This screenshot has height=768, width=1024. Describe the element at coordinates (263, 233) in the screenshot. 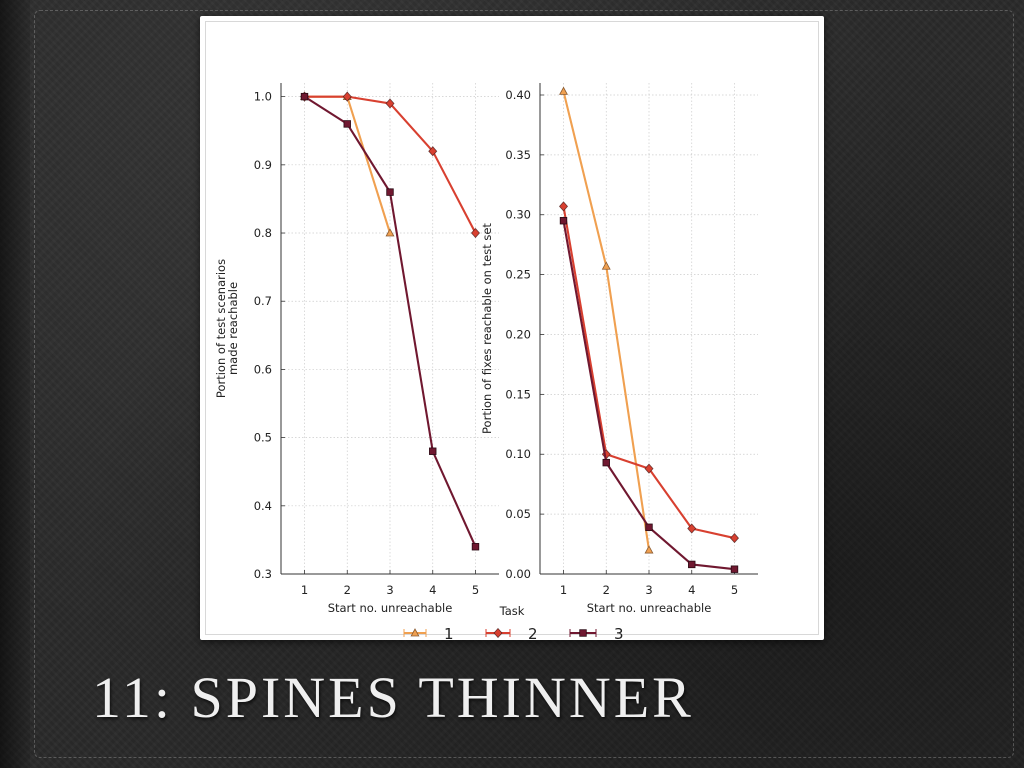

I see `left-chart-y-tick-label: 0.8` at that location.